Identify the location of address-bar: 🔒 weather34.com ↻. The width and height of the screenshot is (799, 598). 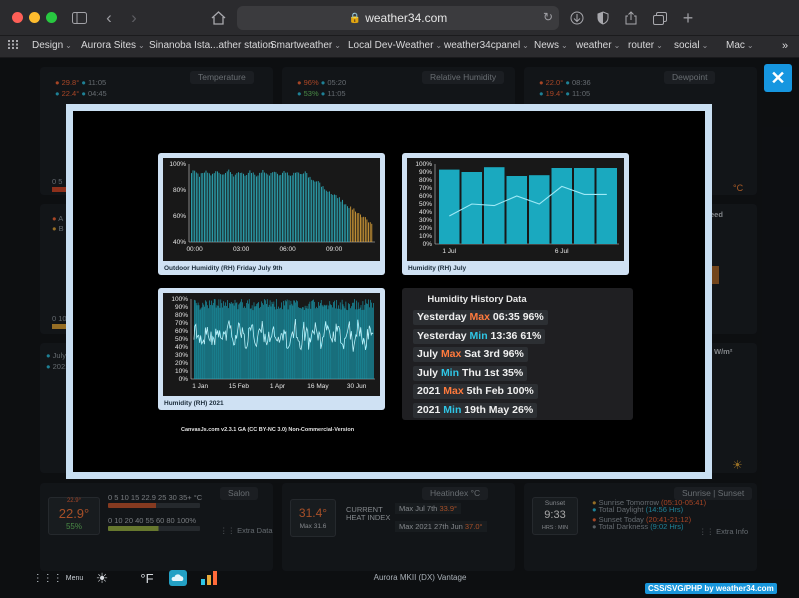
(398, 18).